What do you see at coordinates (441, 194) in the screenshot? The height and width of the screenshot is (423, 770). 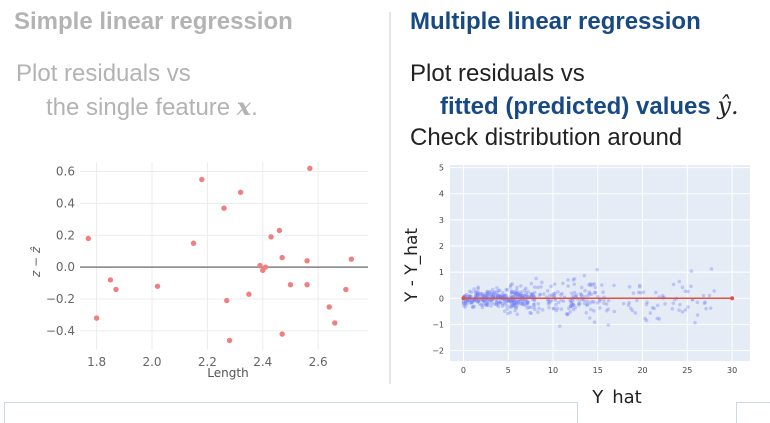 I see `right-chart-ytick-label: 4` at bounding box center [441, 194].